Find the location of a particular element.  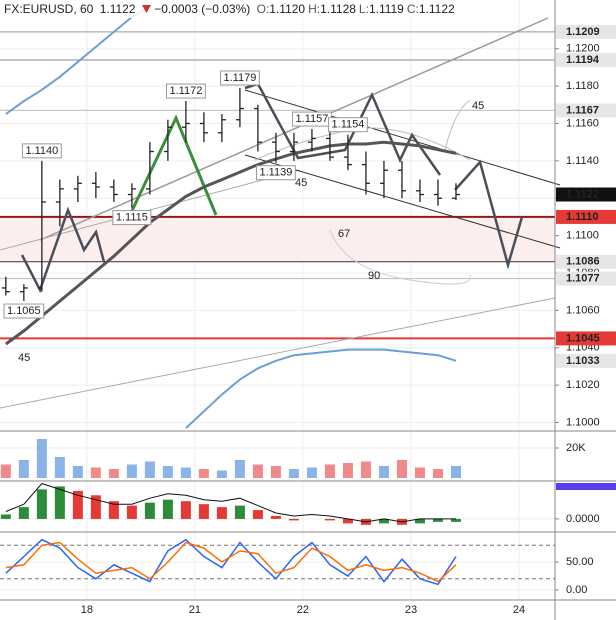

y-tick-label: 1.1140 is located at coordinates (582, 161).